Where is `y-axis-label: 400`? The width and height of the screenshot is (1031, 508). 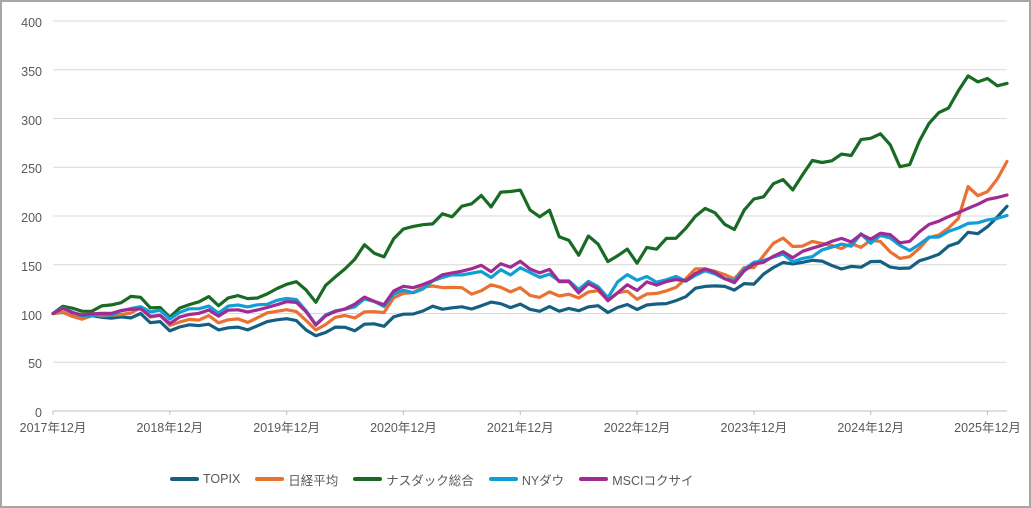
y-axis-label: 400 is located at coordinates (31, 23).